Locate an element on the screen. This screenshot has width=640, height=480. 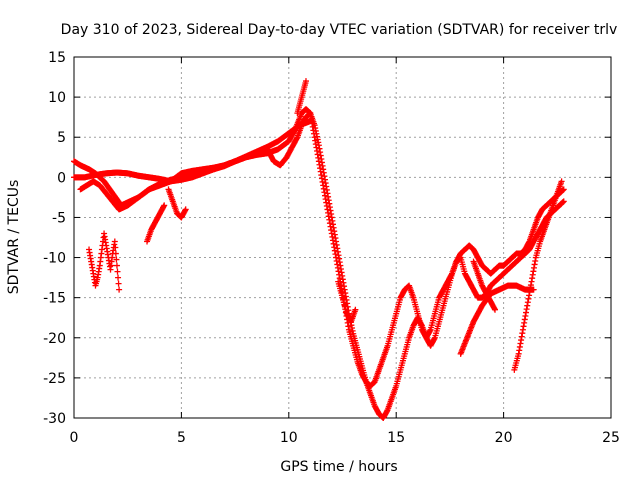
x-tick-label: 25 is located at coordinates (611, 438).